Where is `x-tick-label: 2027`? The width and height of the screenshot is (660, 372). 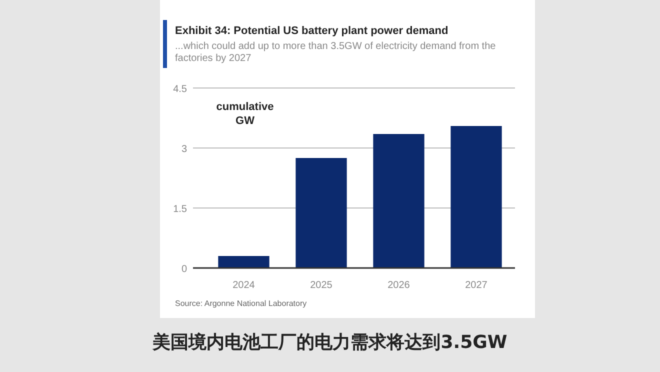
x-tick-label: 2027 is located at coordinates (476, 285).